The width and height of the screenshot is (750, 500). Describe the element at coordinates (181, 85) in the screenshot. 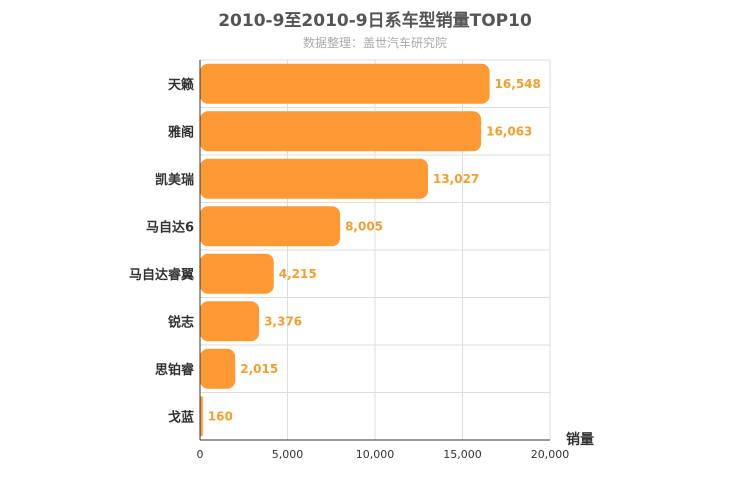

I see `category-label-0: 天籁` at that location.